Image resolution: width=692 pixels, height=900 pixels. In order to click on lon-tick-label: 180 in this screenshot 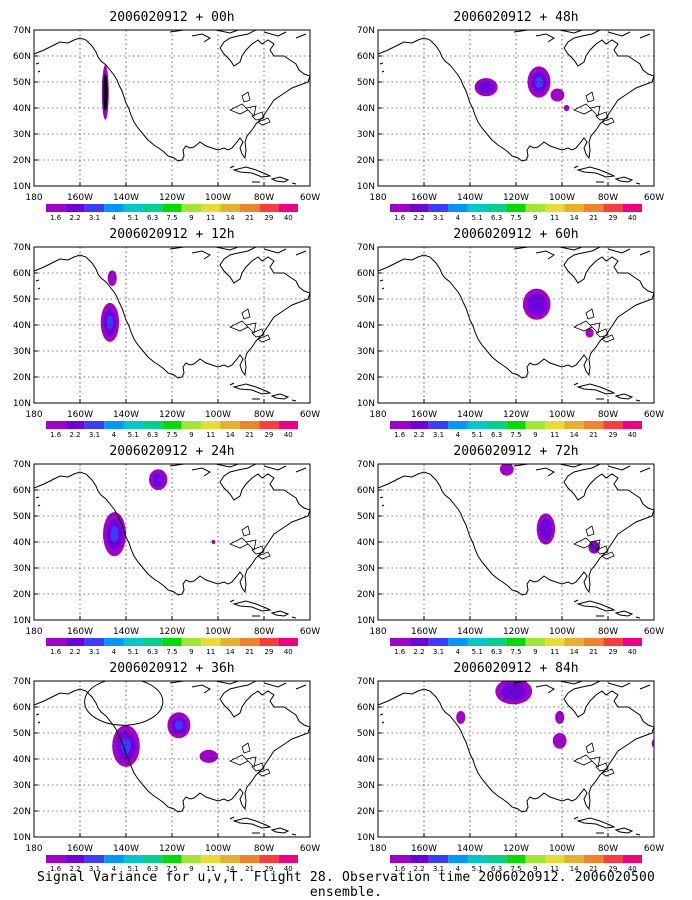, I will do `click(33, 415)`.